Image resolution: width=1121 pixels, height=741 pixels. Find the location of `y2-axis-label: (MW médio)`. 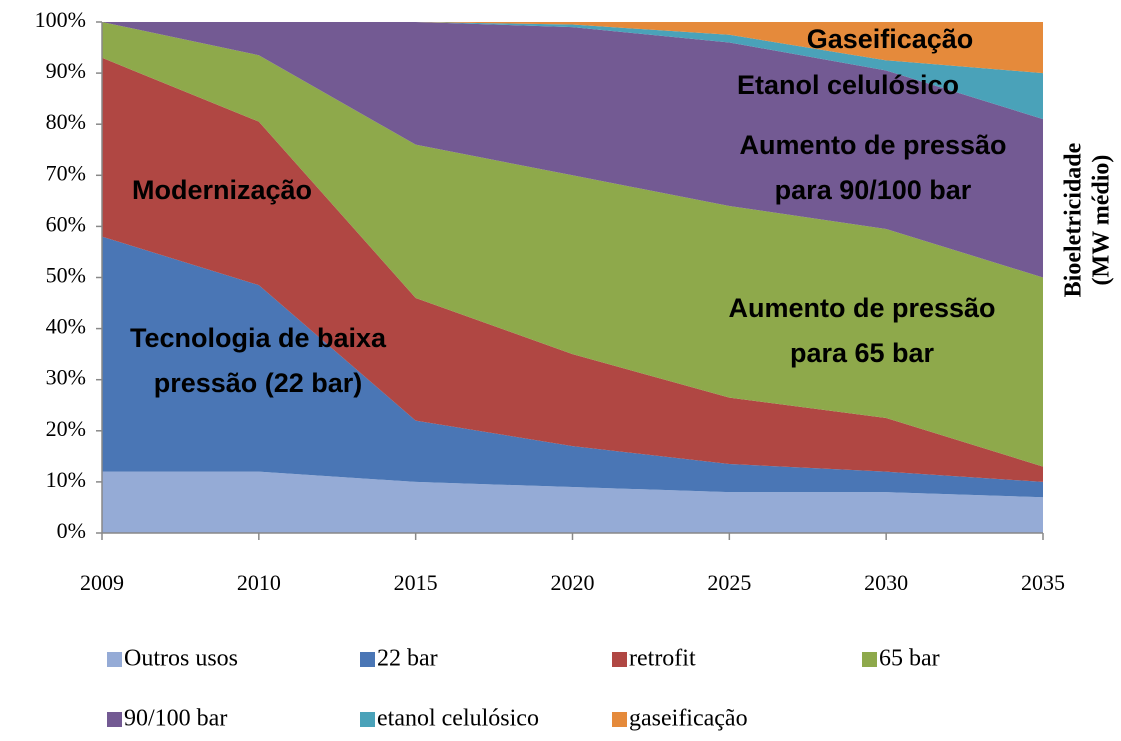

y2-axis-label: (MW médio) is located at coordinates (1102, 220).